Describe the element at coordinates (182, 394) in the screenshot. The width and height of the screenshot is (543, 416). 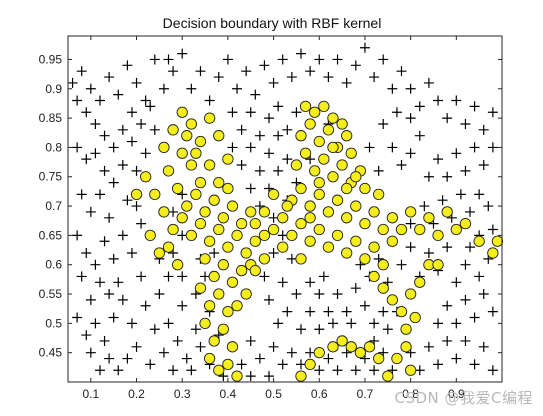
I see `x-tick-label: 0.3` at that location.